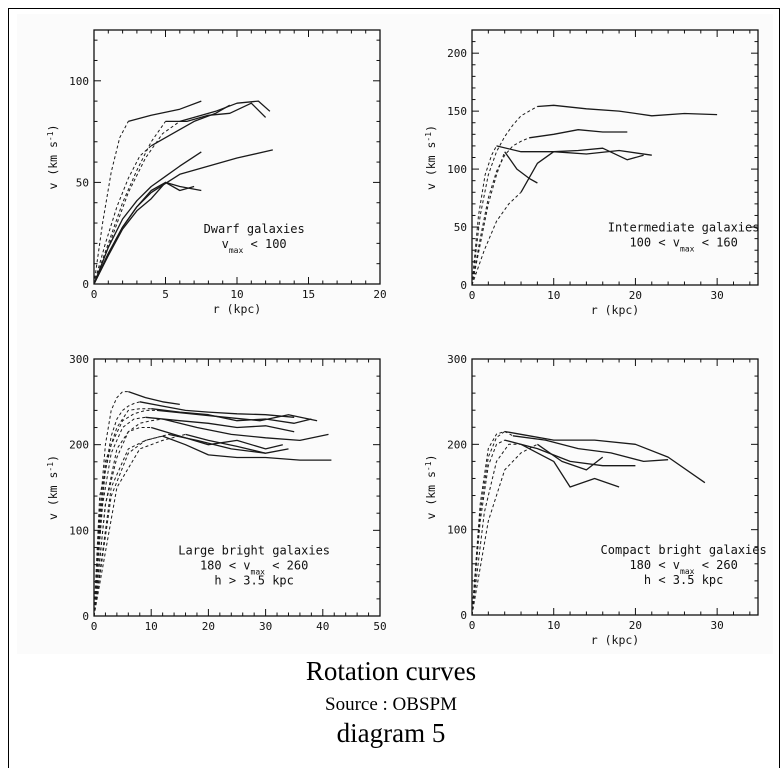 This screenshot has width=782, height=768. Describe the element at coordinates (254, 551) in the screenshot. I see `panel-note-line: Large bright galaxies` at that location.